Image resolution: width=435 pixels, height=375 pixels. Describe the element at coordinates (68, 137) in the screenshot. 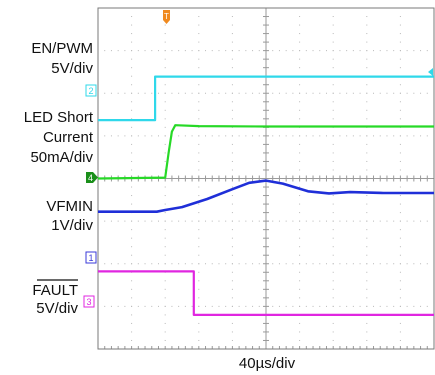

I see `label-led-line2: Current` at that location.